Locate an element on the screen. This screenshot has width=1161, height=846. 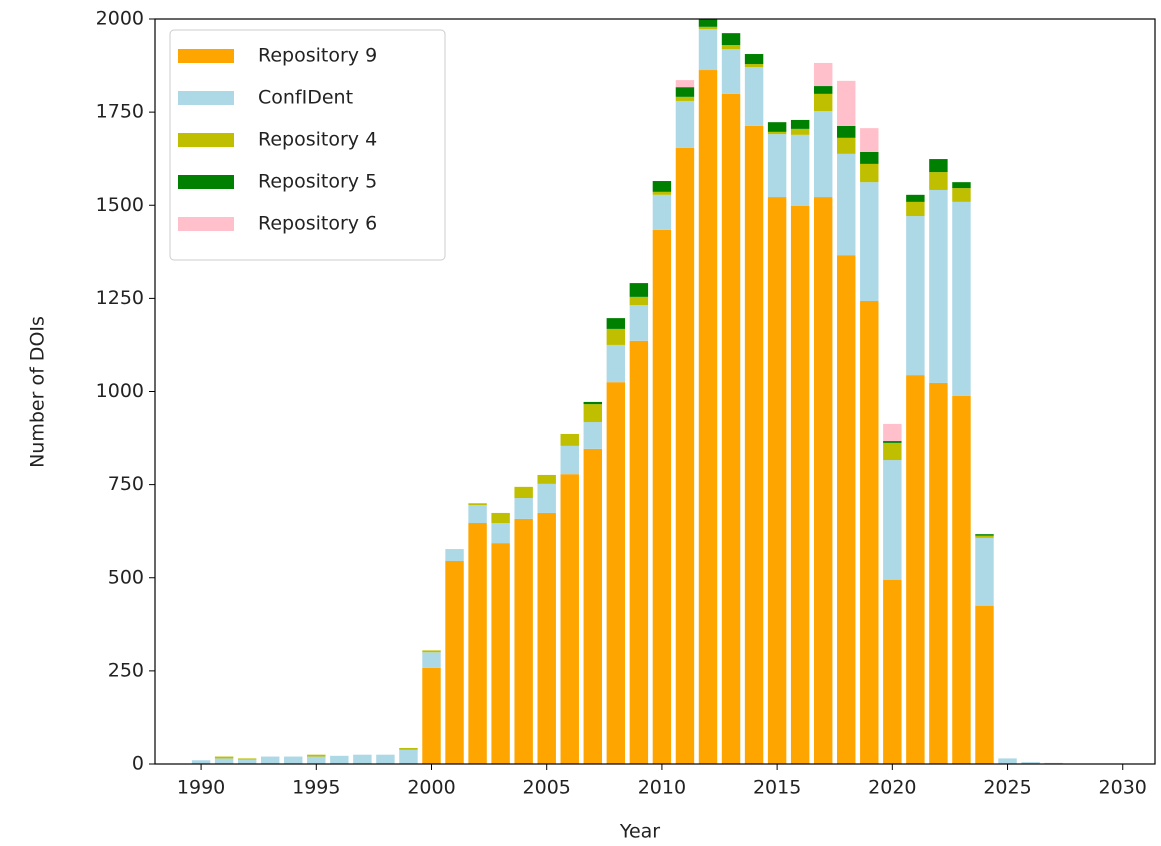
y-axis-label: Number of DOIs is located at coordinates (38, 392).